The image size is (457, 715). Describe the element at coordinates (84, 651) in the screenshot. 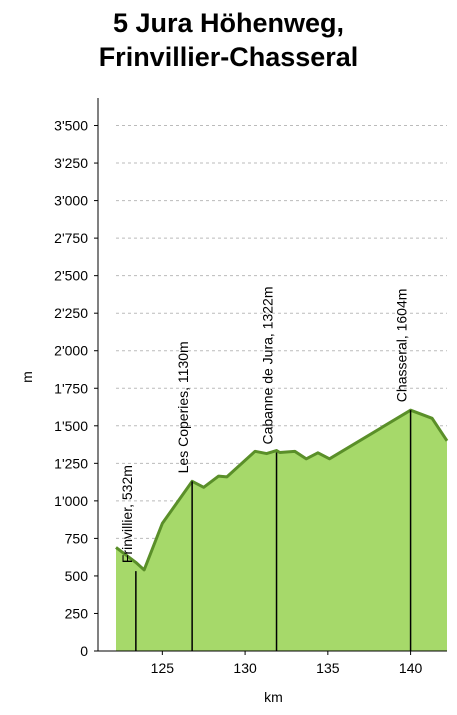

I see `y-tick-label-0: 0` at that location.